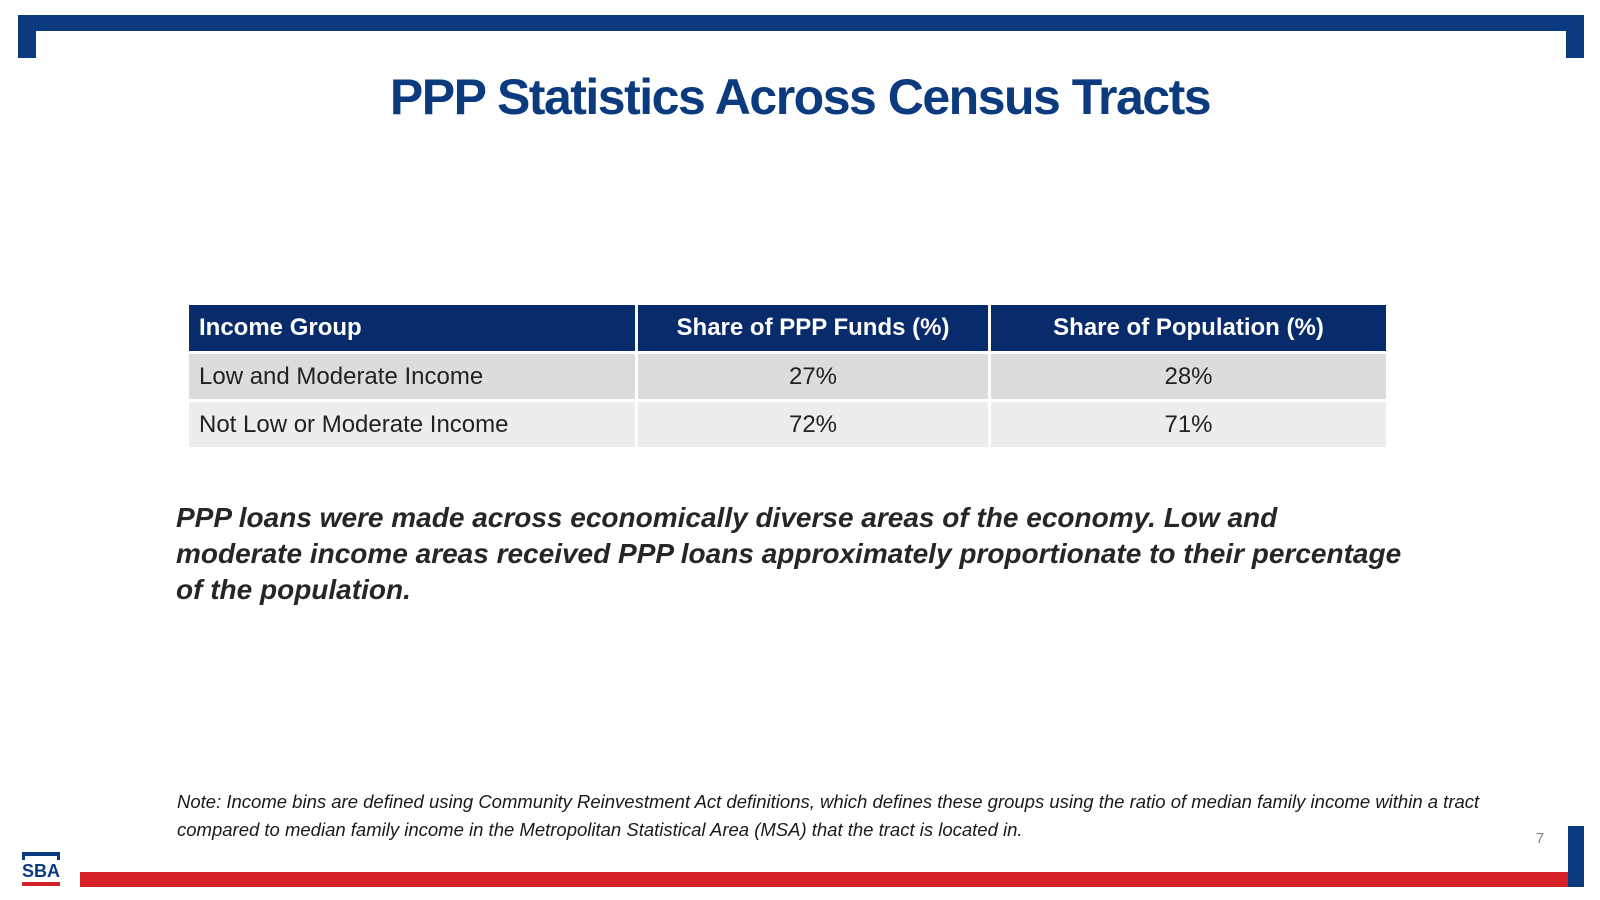 The height and width of the screenshot is (900, 1600). I want to click on cell-share-population: 28%, so click(1188, 376).